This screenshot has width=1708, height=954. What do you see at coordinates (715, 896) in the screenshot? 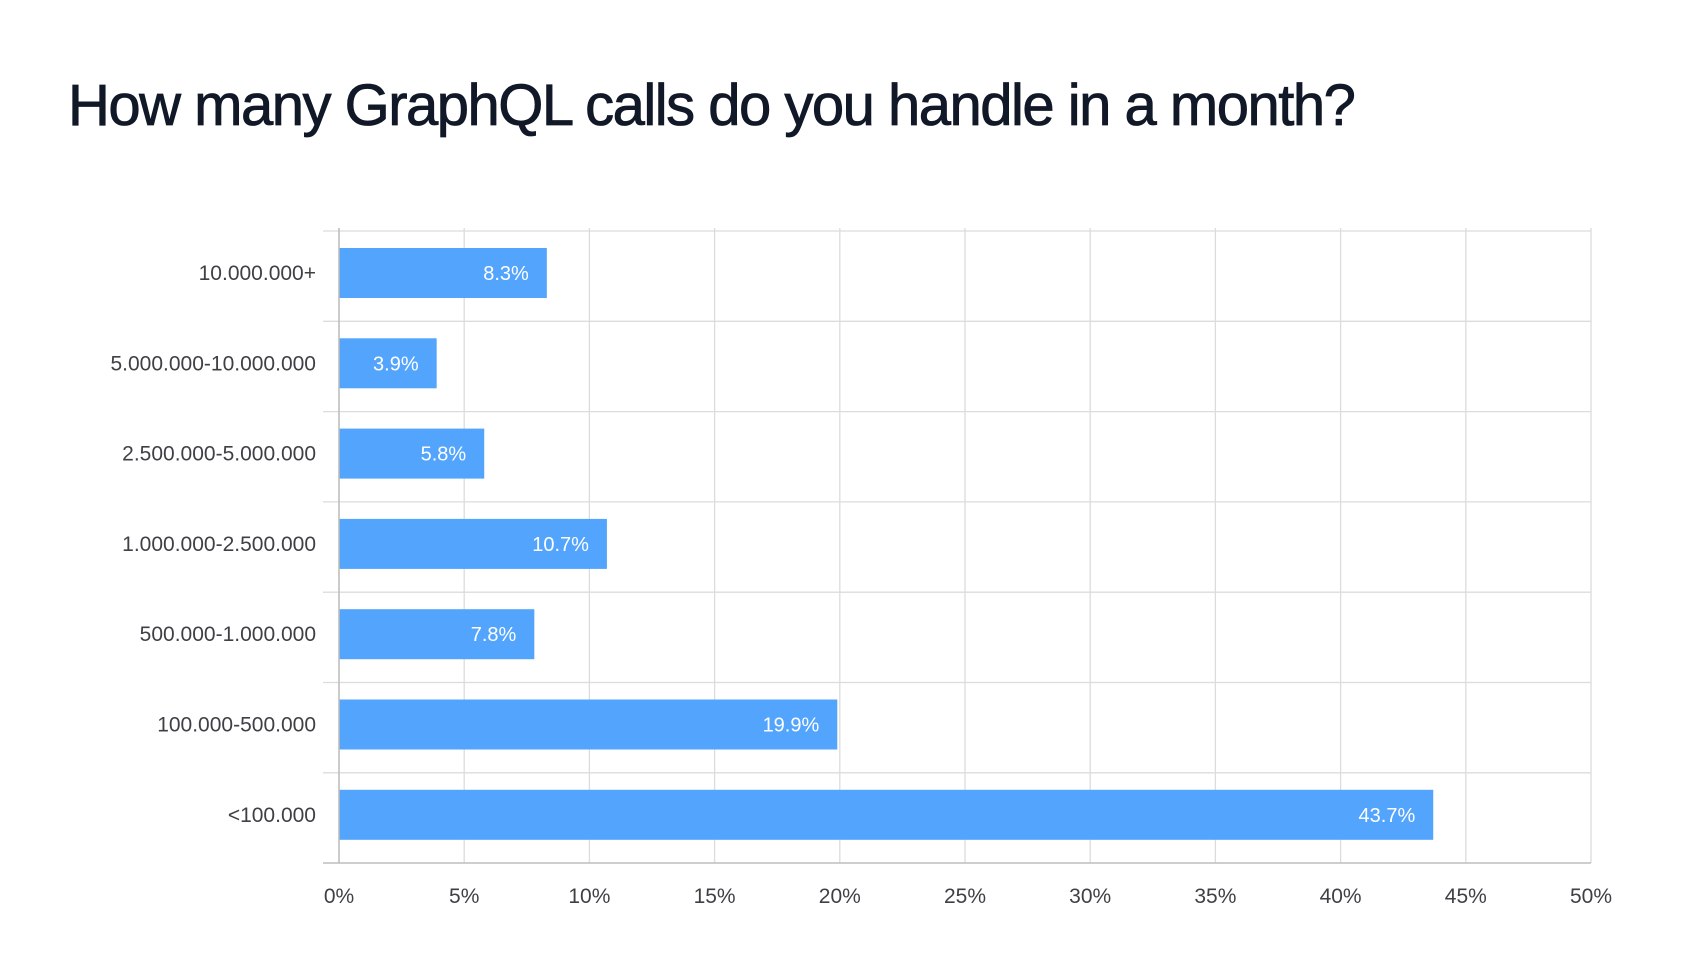
I see `x-tick-label: 15%` at bounding box center [715, 896].